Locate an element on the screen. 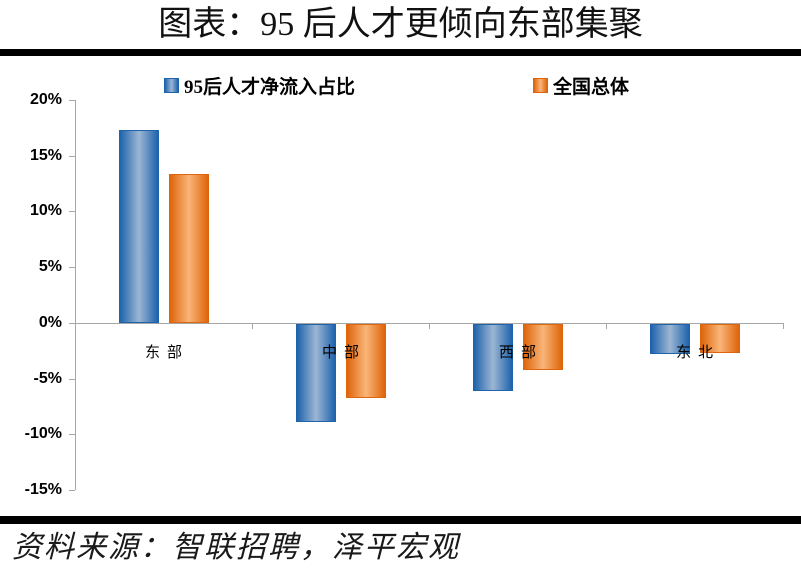 Image resolution: width=801 pixels, height=576 pixels. legend-swatch-blue is located at coordinates (171, 85).